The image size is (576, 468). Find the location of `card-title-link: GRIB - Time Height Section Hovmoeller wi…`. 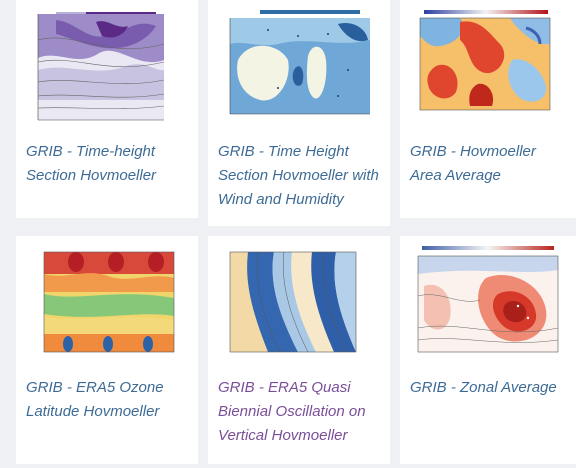

card-title-link: GRIB - Time Height Section Hovmoeller wi… is located at coordinates (298, 175).